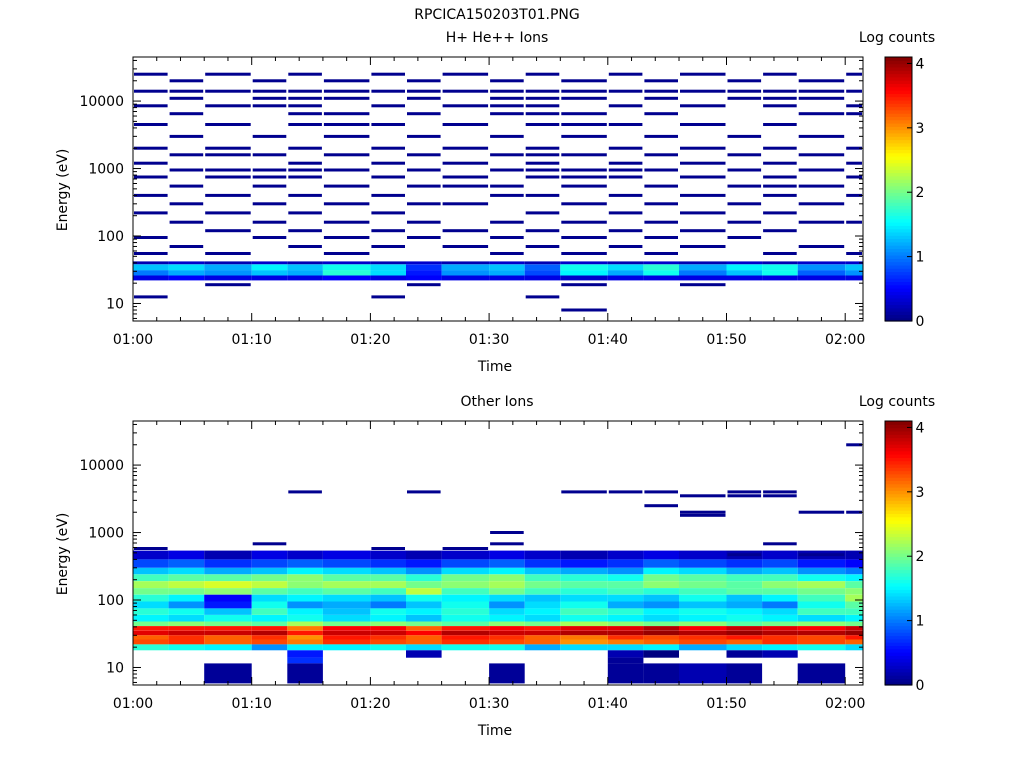  I want to click on colorbar-tick-label: 3, so click(920, 129).